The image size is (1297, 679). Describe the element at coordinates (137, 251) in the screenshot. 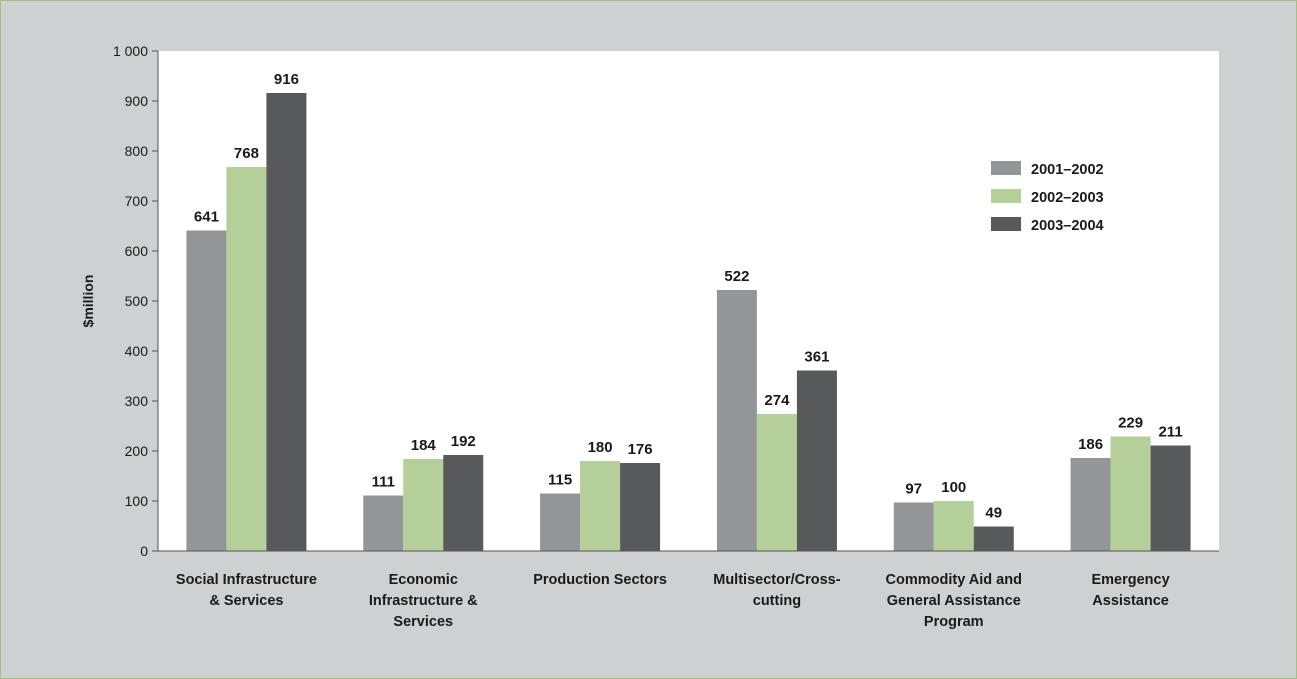

I see `y-tick-label: 600` at that location.